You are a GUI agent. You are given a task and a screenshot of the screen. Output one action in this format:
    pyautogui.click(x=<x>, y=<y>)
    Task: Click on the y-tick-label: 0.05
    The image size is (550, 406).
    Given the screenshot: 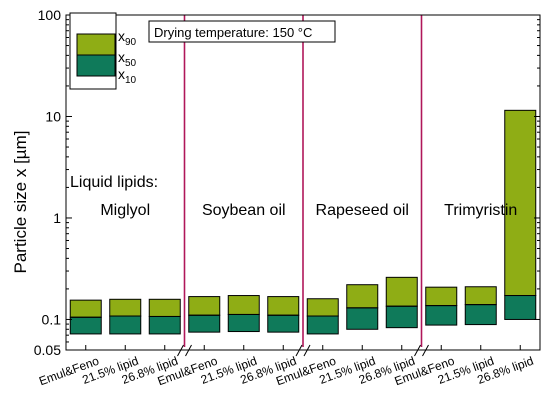 What is the action you would take?
    pyautogui.click(x=47, y=350)
    